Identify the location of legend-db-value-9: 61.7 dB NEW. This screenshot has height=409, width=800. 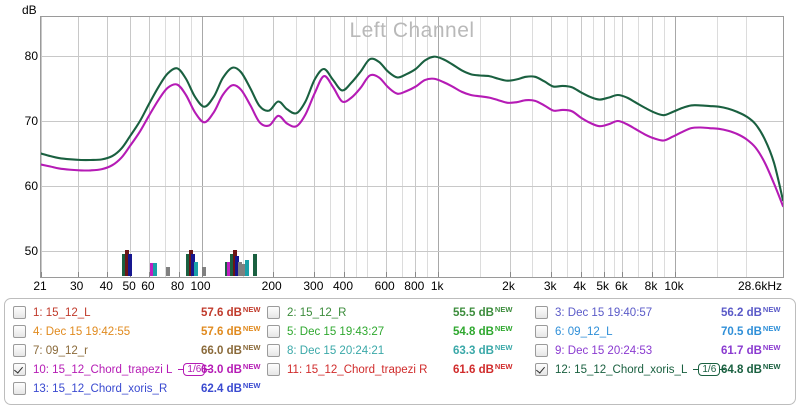
(750, 350).